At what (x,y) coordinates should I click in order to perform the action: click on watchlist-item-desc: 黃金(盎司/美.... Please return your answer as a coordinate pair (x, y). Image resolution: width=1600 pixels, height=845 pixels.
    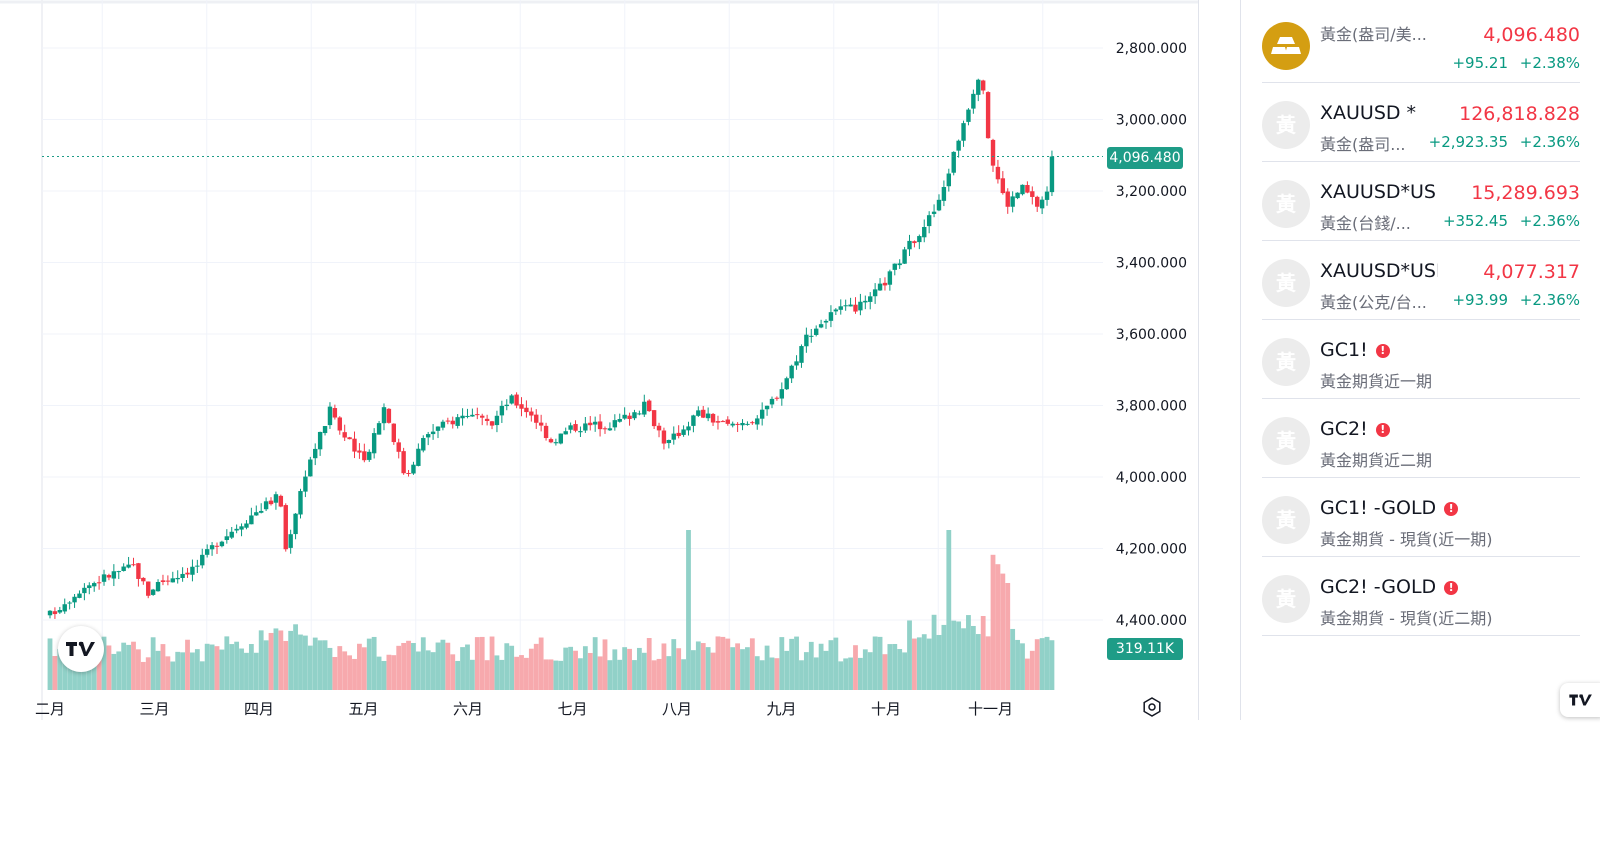
    Looking at the image, I should click on (1373, 34).